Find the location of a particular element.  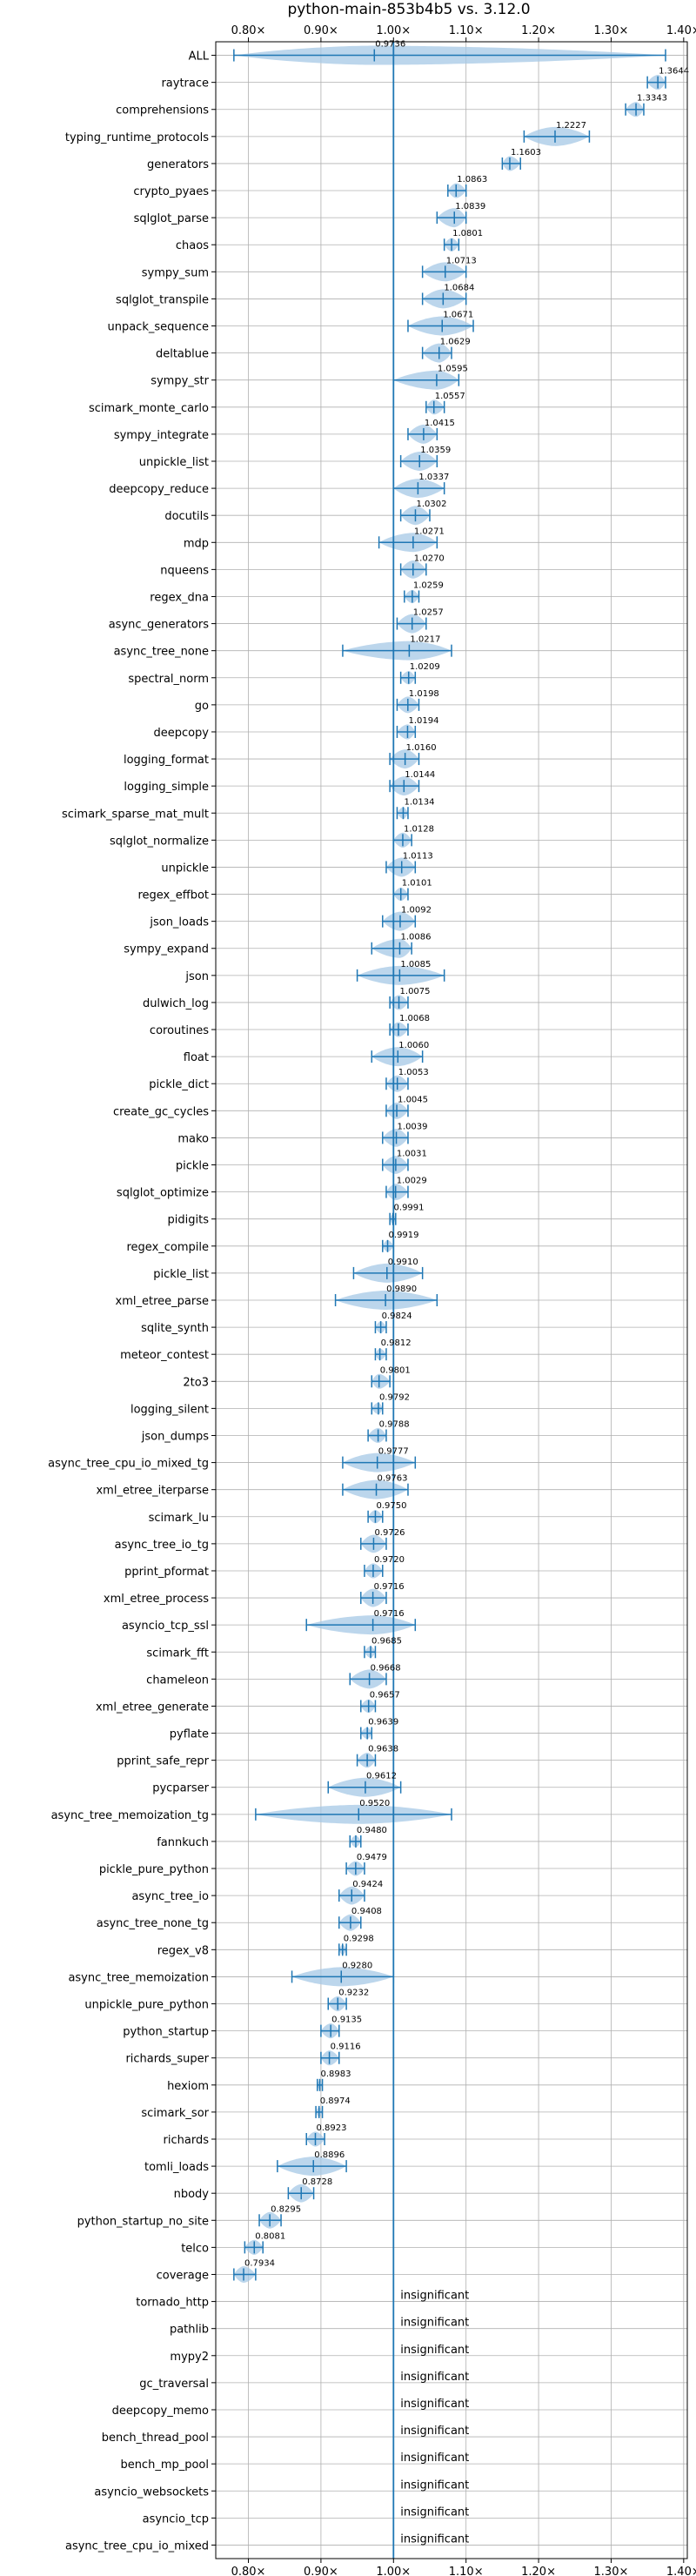

category-label: regex_dna is located at coordinates (179, 597).